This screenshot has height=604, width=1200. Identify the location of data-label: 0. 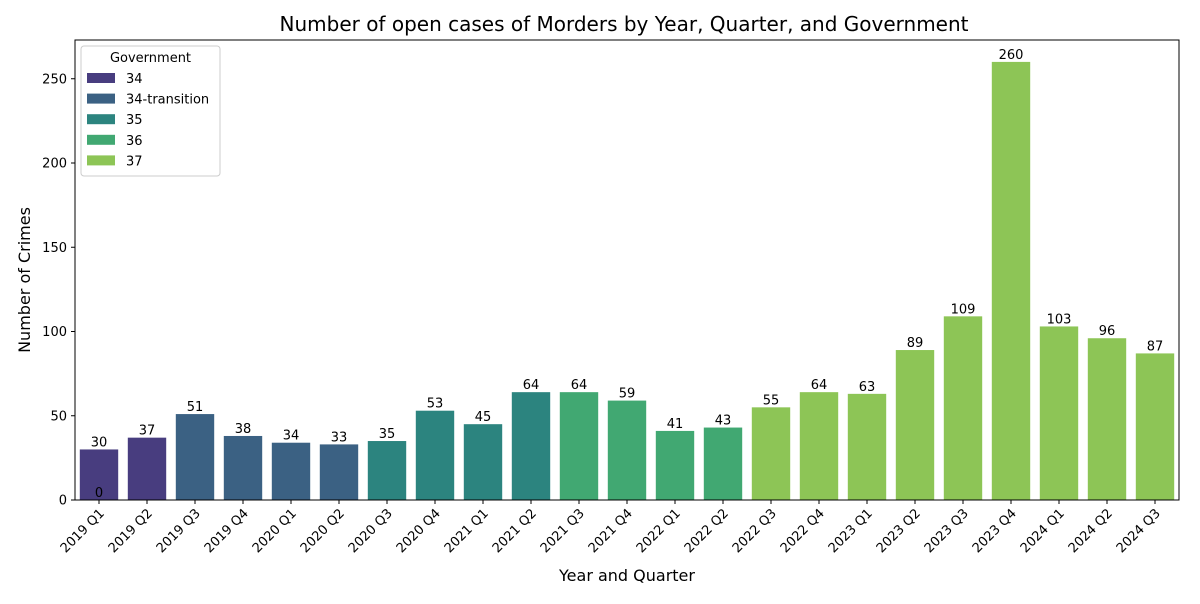
(99, 493).